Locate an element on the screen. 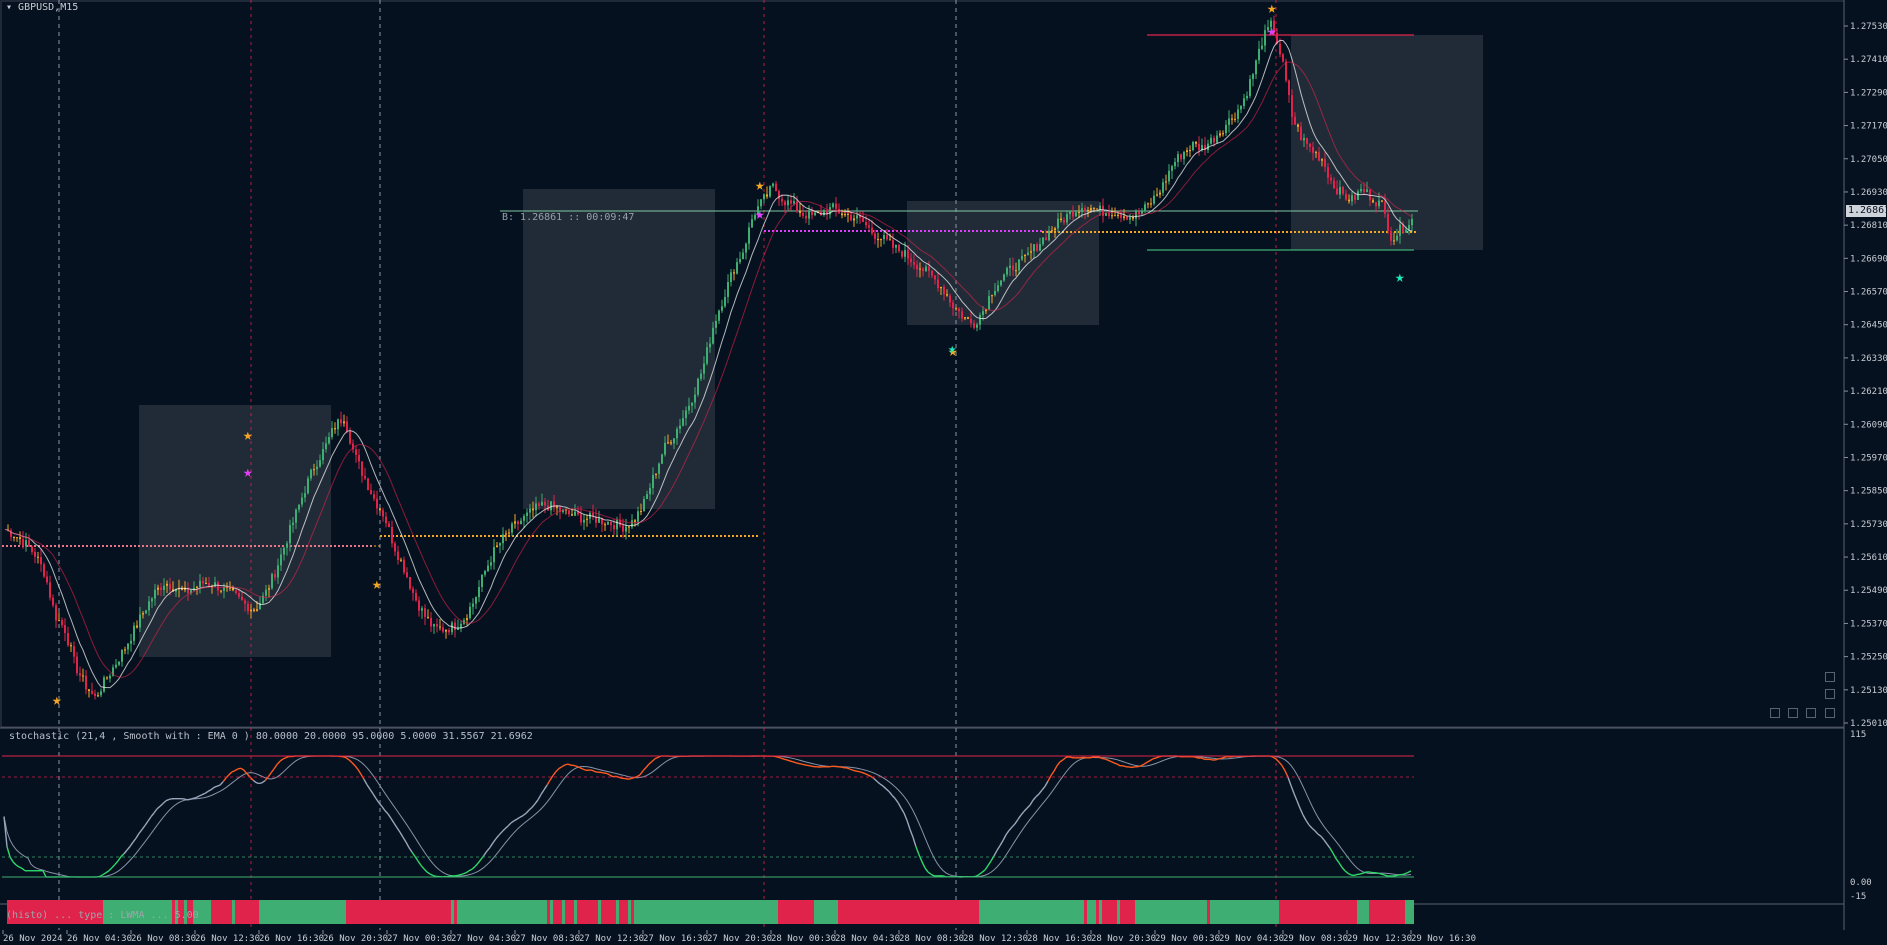 The height and width of the screenshot is (945, 1887). stoch-axis-label: 0.00 is located at coordinates (1861, 883).